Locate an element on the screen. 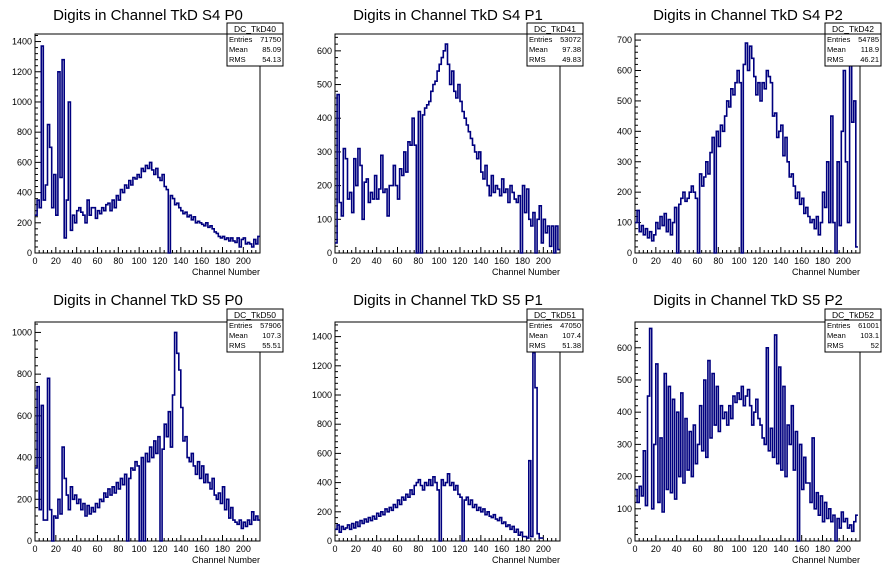 Image resolution: width=896 pixels, height=579 pixels. stats-value: 85.09 is located at coordinates (271, 49).